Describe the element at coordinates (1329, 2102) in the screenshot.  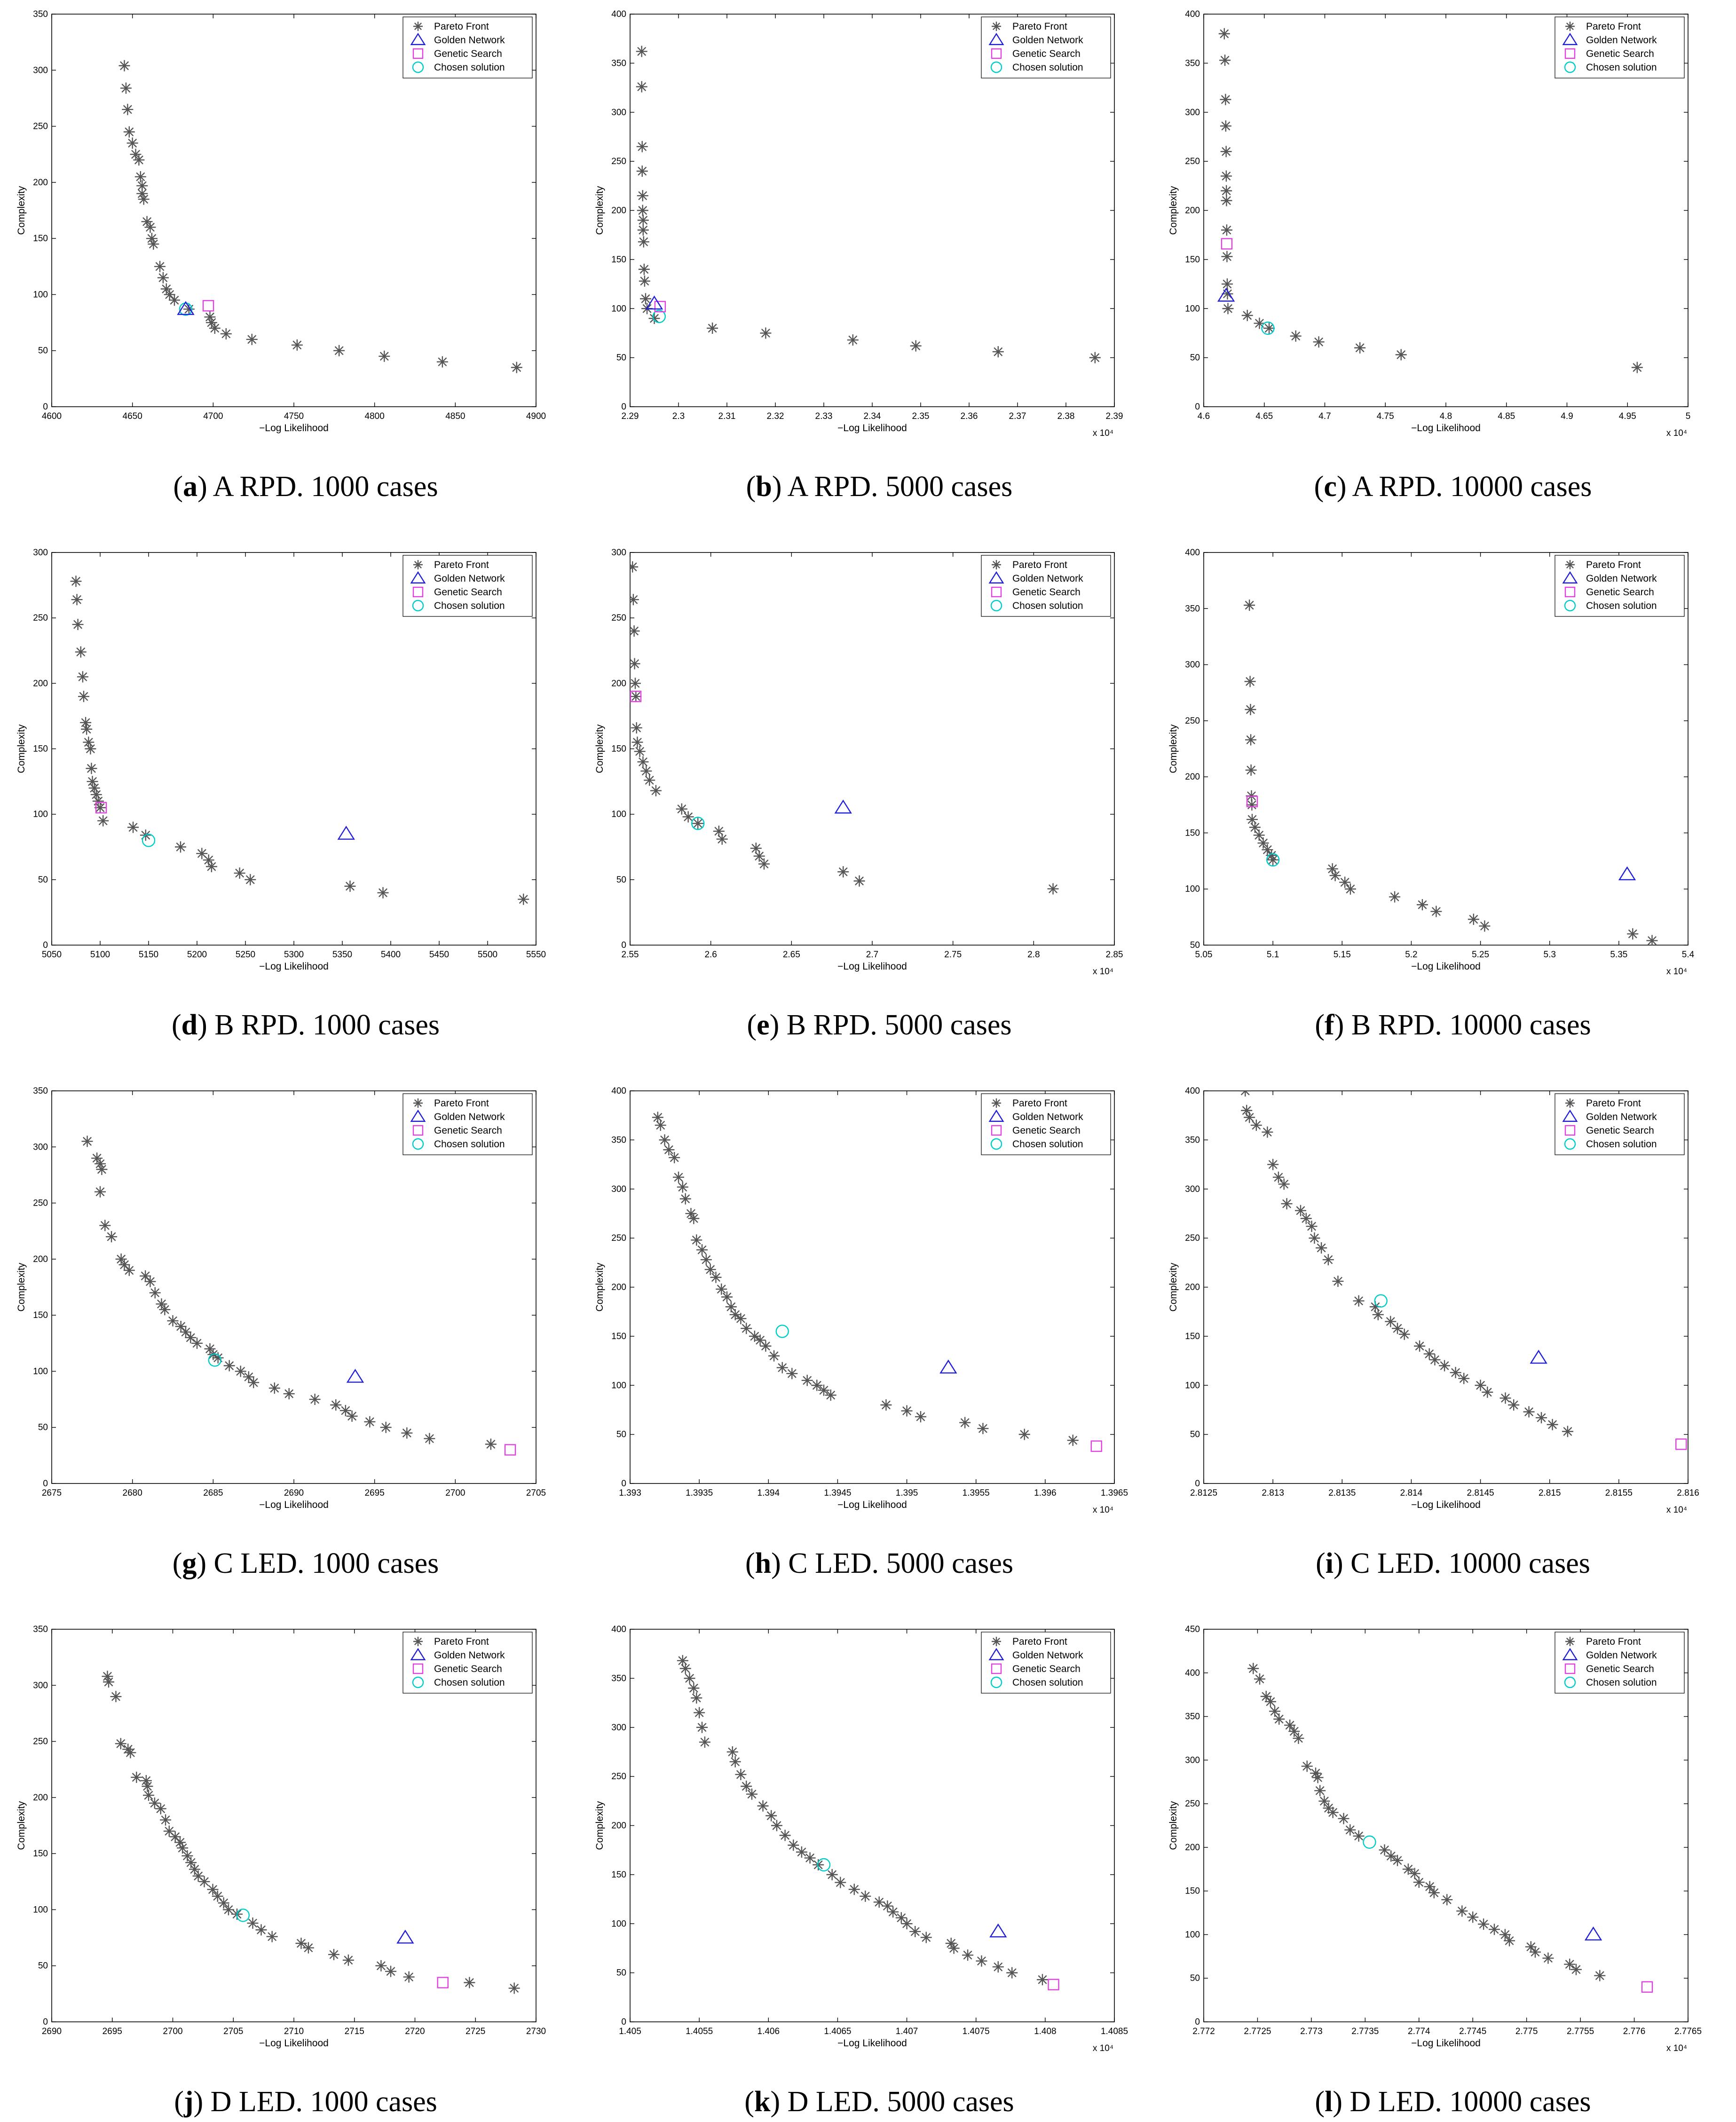
I see `caption-letter: l` at that location.